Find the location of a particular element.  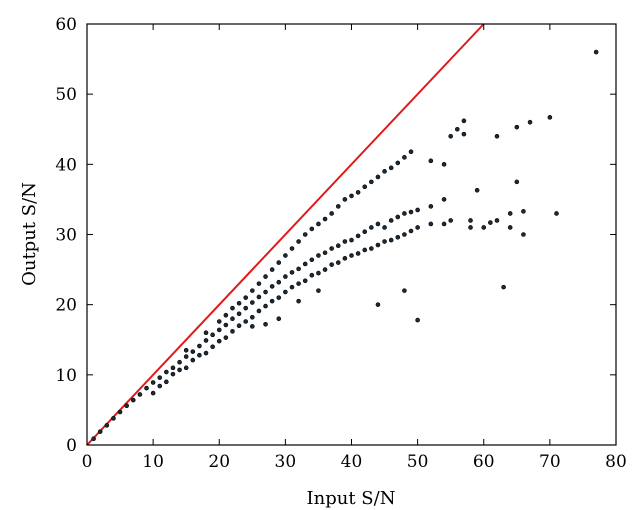

x-tick-label: 10 is located at coordinates (153, 462).